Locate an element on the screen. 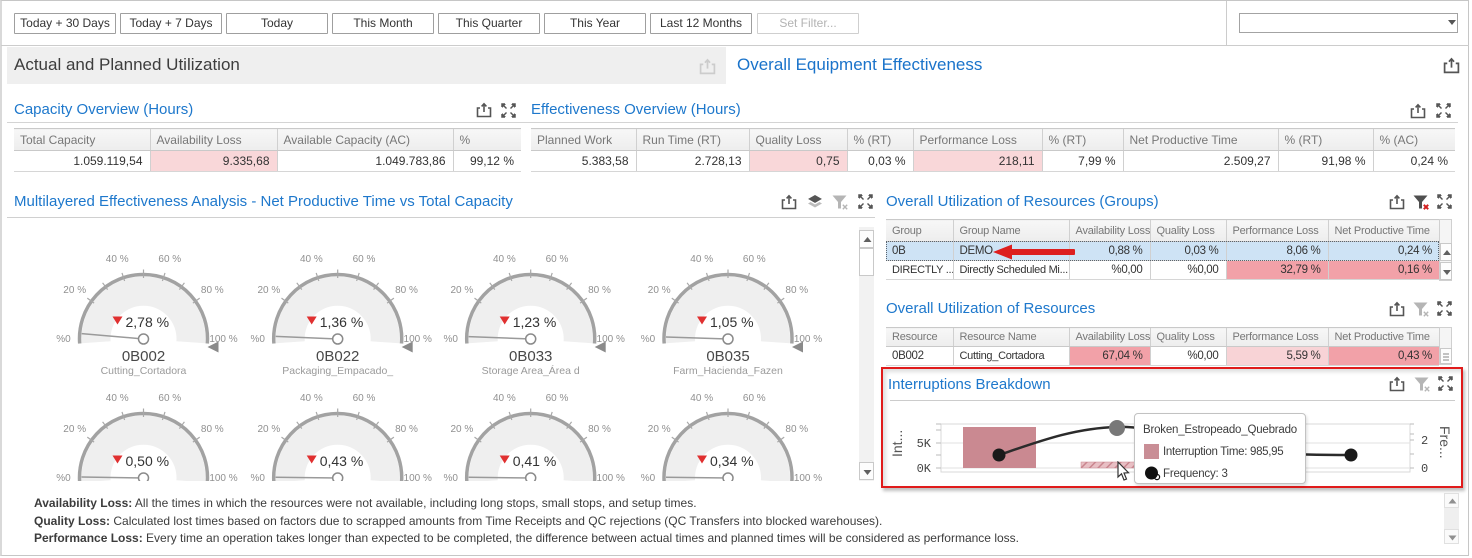 The height and width of the screenshot is (558, 1472). svg-text: 1,36 % is located at coordinates (342, 322).